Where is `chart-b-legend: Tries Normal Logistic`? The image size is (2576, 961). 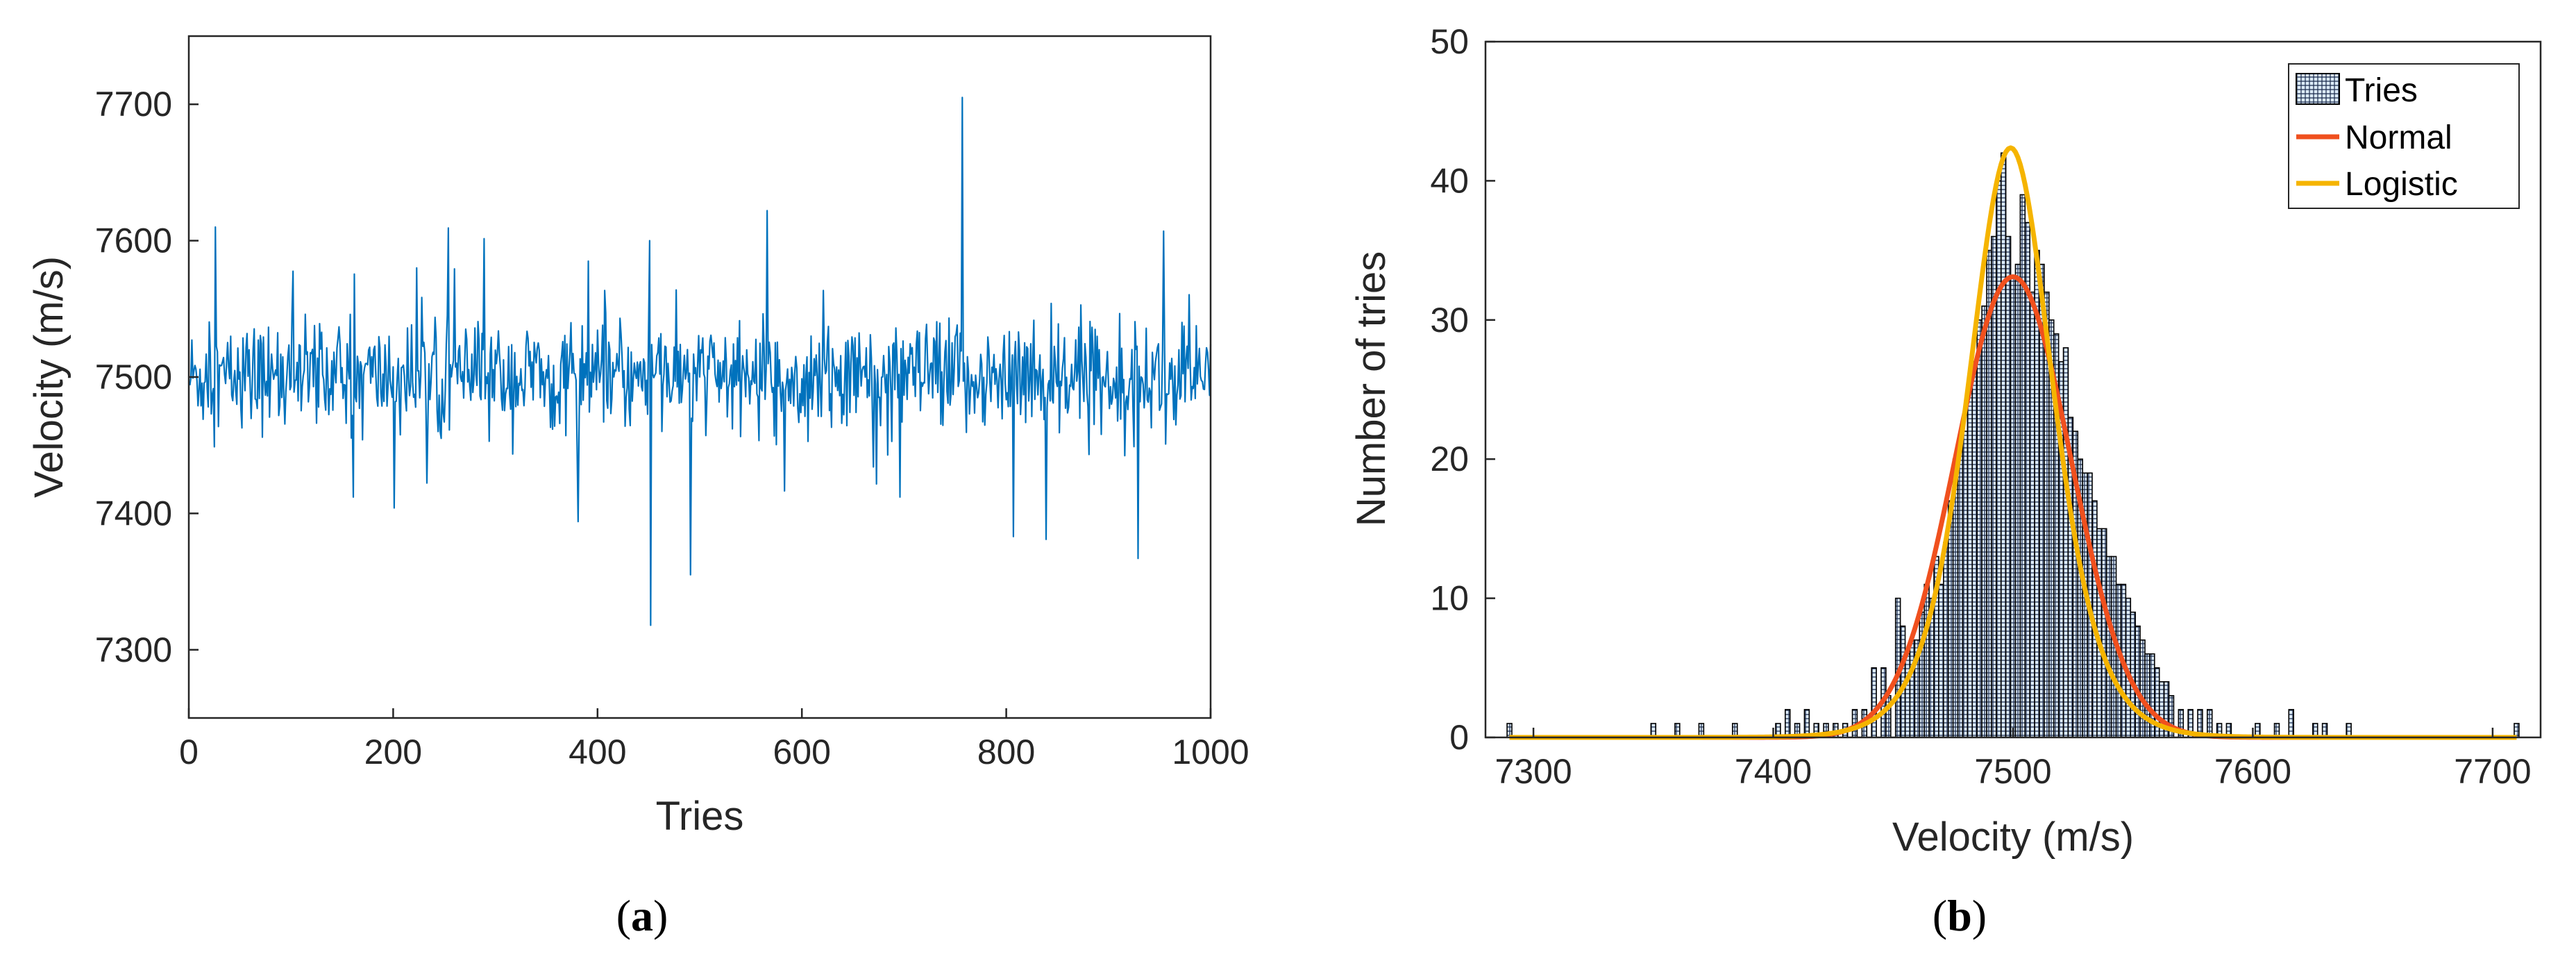 chart-b-legend: Tries Normal Logistic is located at coordinates (2404, 136).